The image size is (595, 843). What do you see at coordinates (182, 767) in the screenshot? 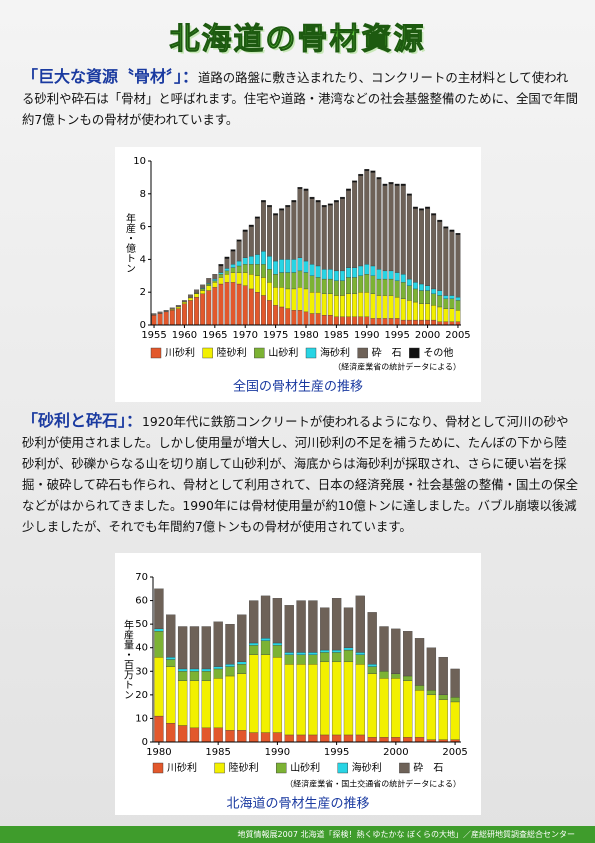
I see `legend-label: 川砂利` at bounding box center [182, 767].